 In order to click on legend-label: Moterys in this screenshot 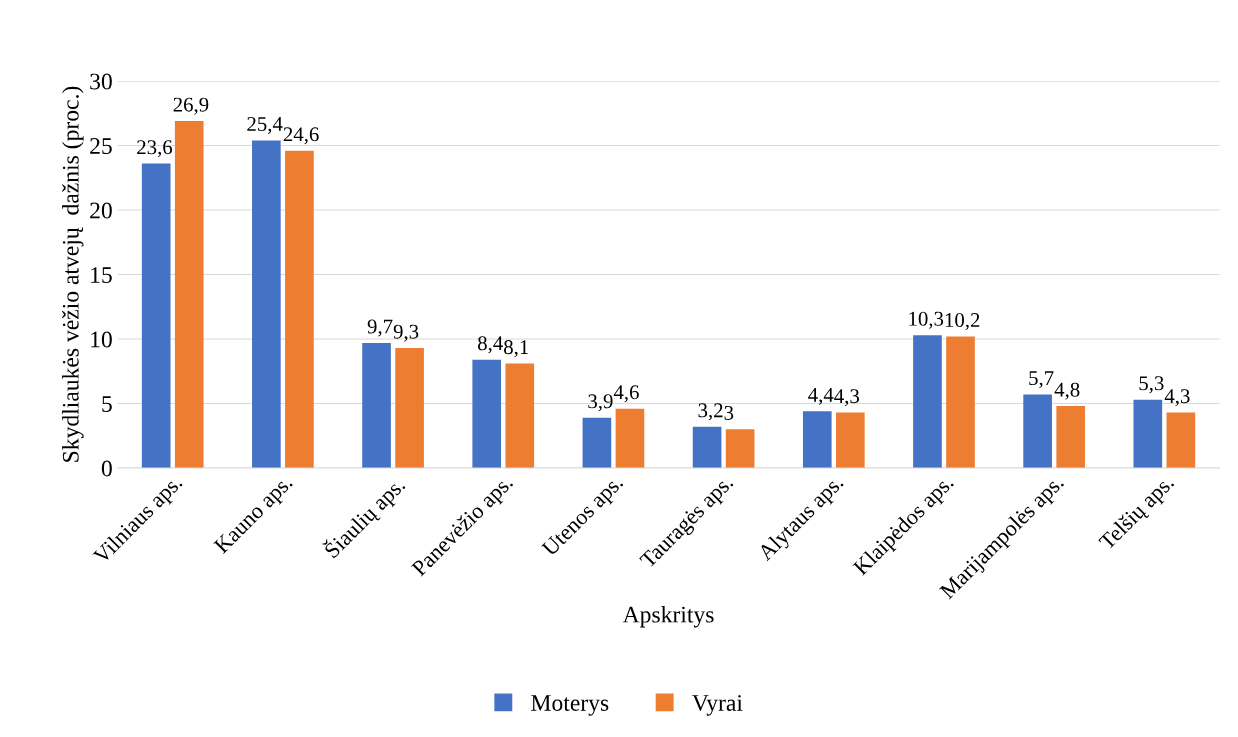, I will do `click(570, 705)`.